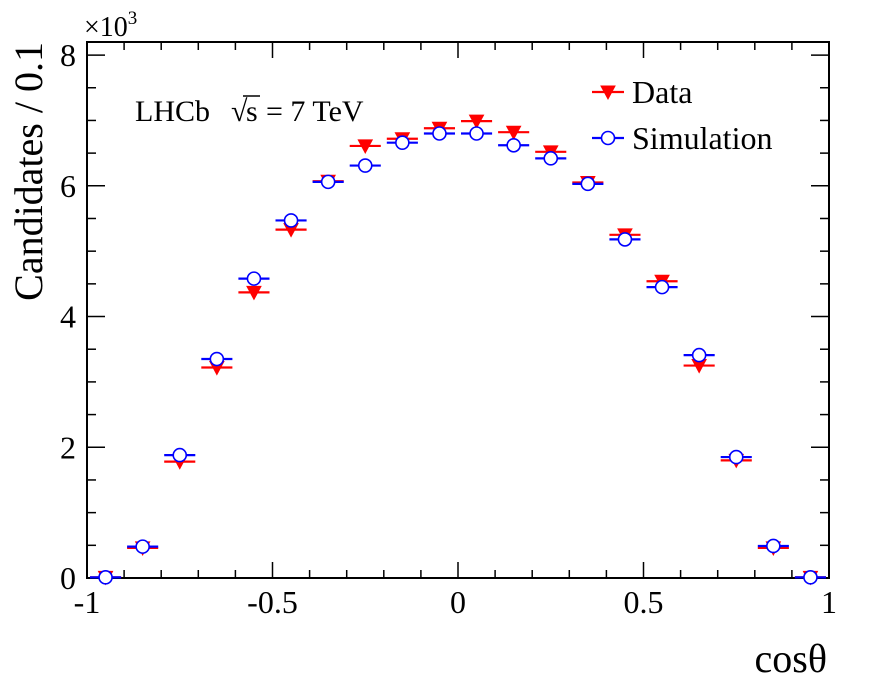  I want to click on annotation-sqrt-arg: s, so click(252, 111).